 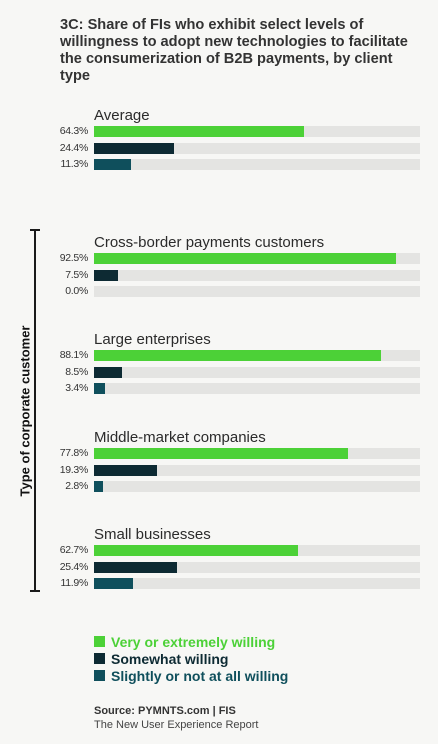 What do you see at coordinates (176, 725) in the screenshot?
I see `report-name: The New User Experience Report` at bounding box center [176, 725].